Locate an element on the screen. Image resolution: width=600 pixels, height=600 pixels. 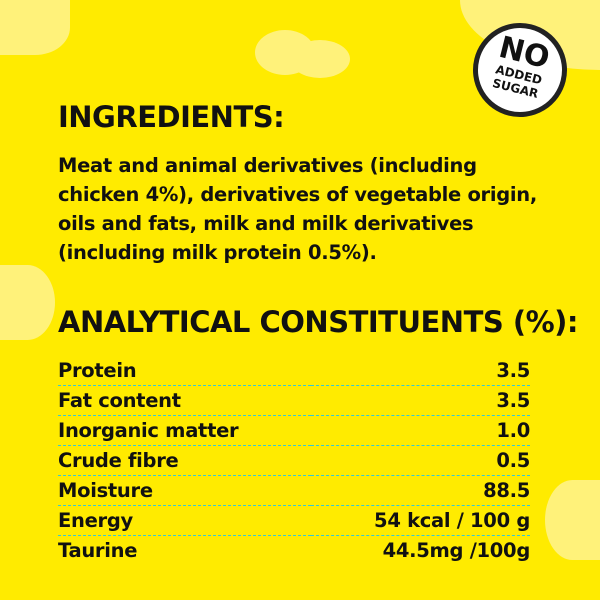
heading-suffix: (%): is located at coordinates (545, 322).